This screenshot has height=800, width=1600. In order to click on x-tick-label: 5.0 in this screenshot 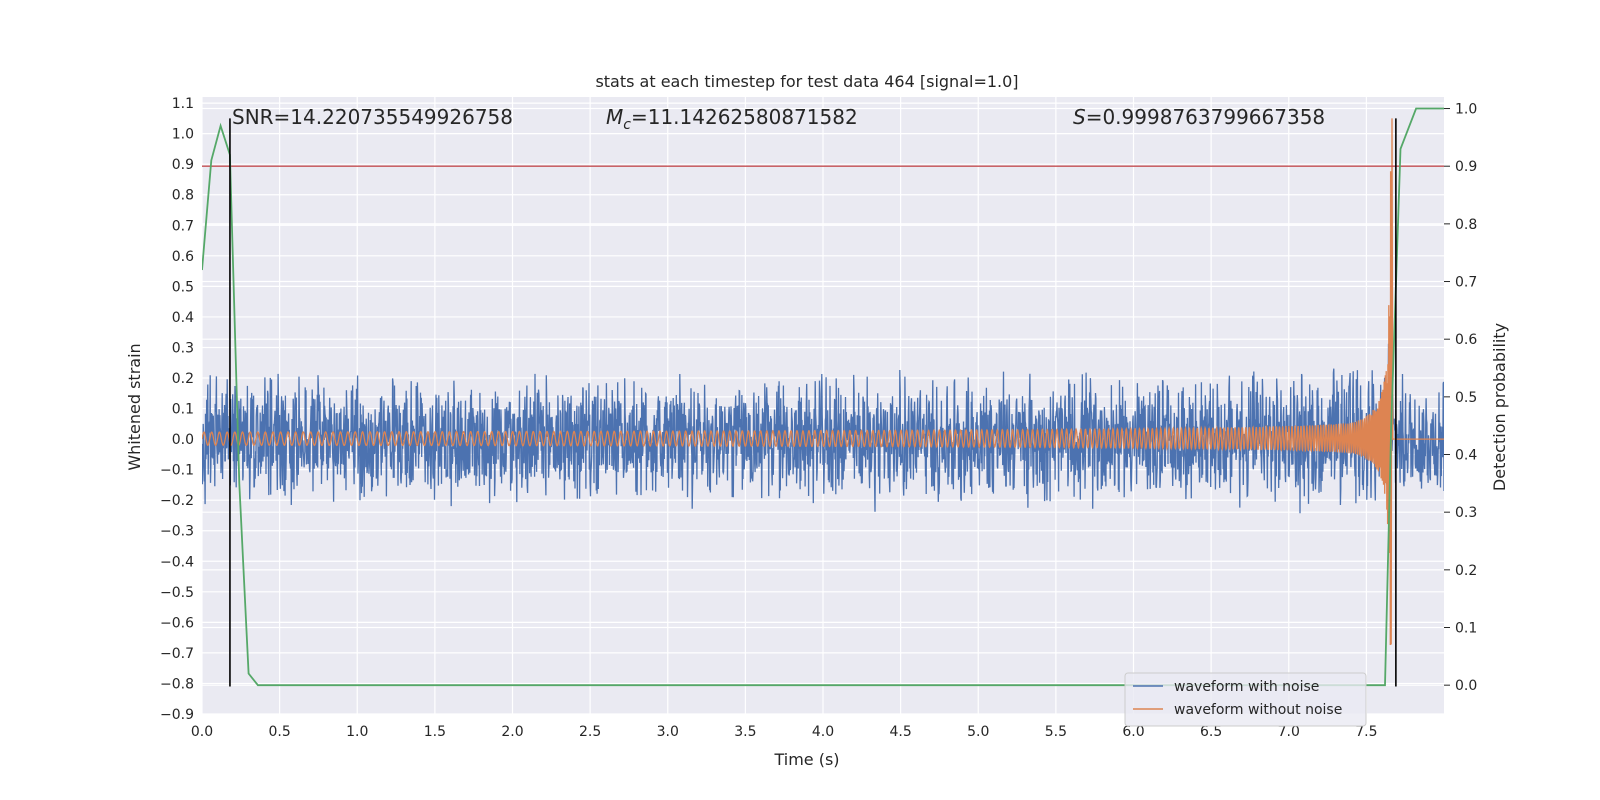, I will do `click(978, 732)`.